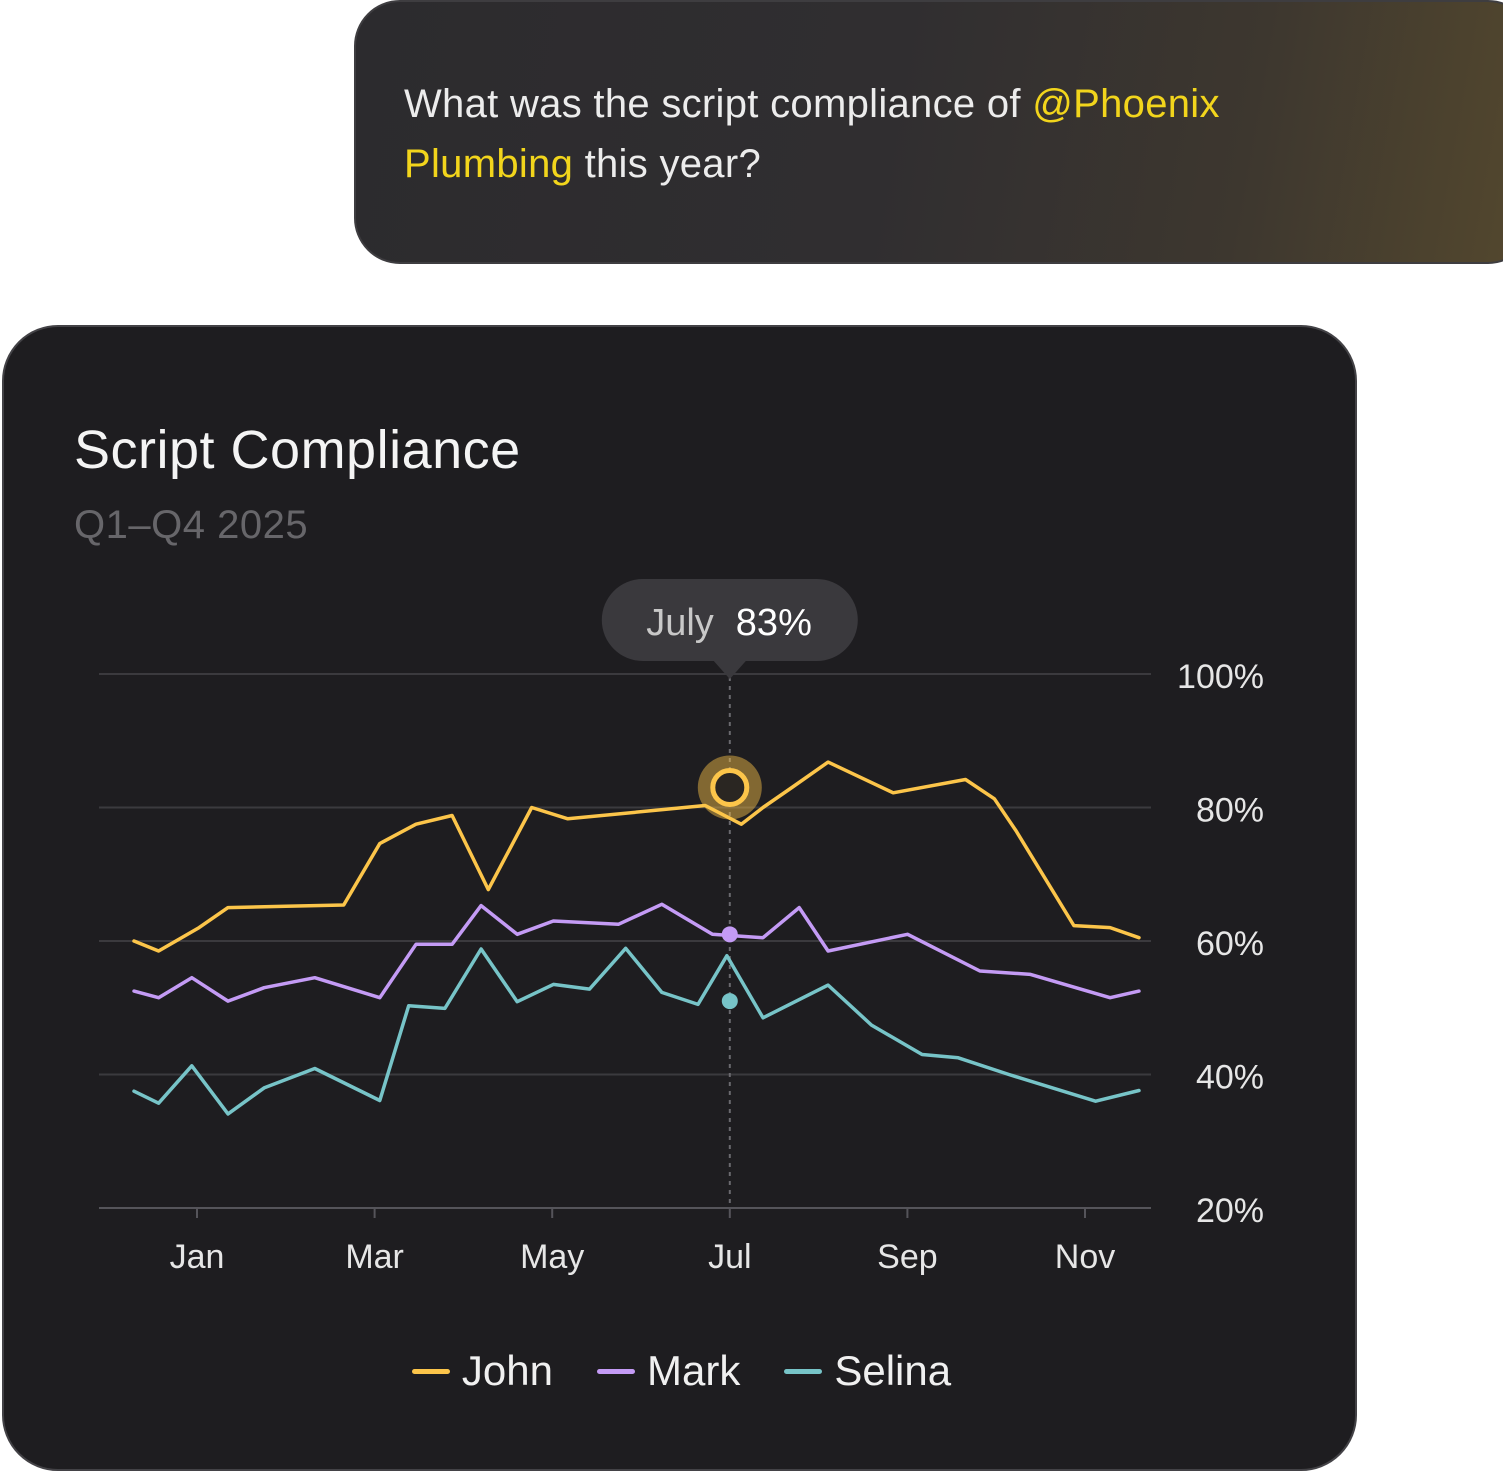  I want to click on tooltip-box, so click(729, 620).